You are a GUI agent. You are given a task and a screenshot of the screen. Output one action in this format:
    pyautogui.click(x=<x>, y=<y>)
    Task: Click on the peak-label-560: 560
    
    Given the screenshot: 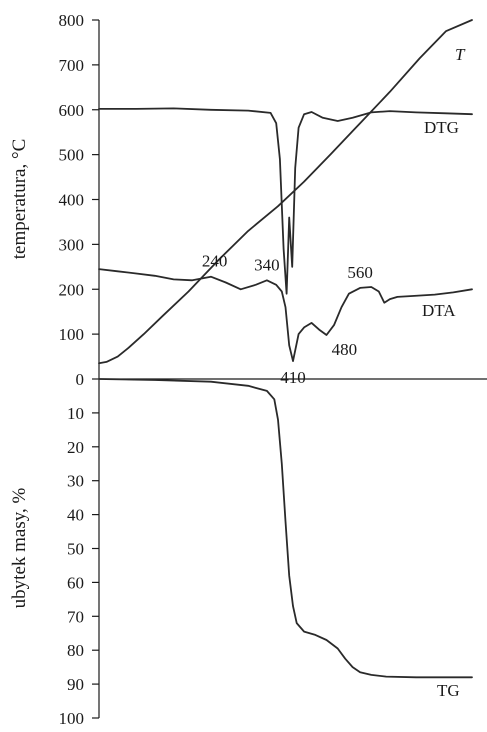 What is the action you would take?
    pyautogui.click(x=360, y=272)
    